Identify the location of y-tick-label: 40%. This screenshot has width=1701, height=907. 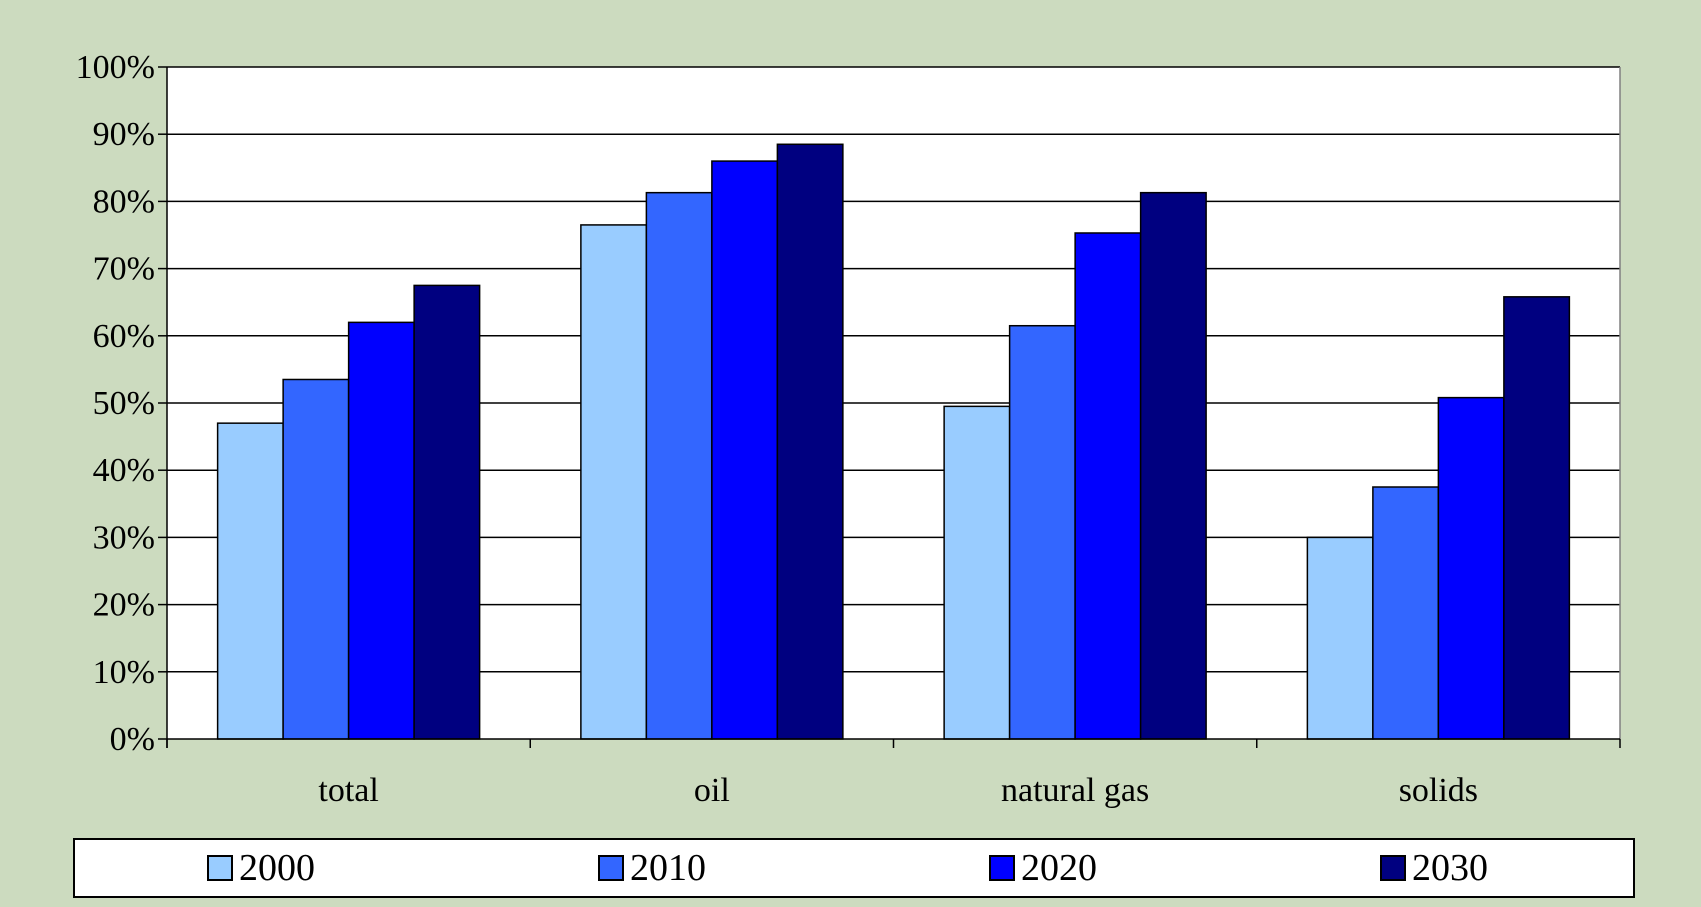
(124, 470).